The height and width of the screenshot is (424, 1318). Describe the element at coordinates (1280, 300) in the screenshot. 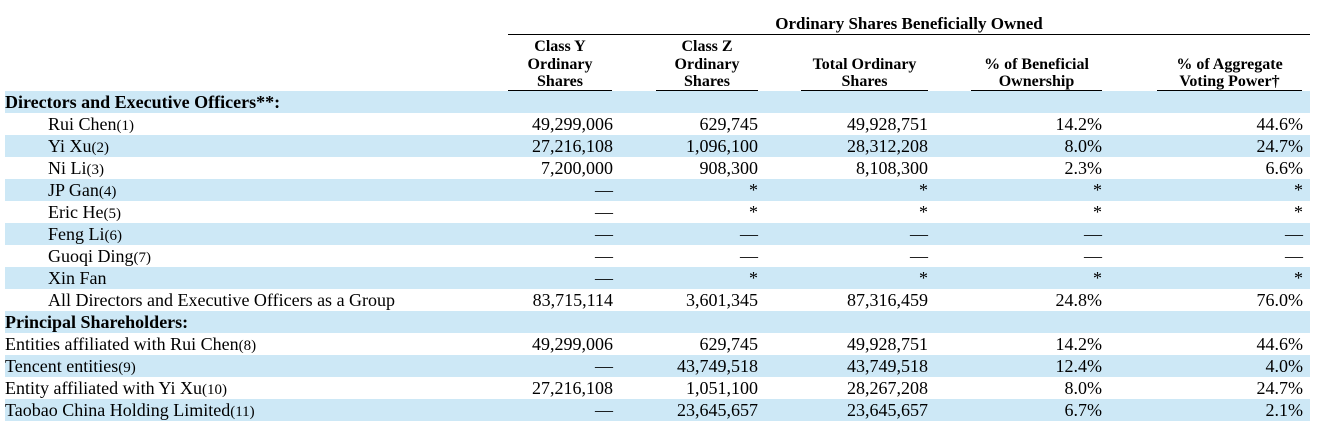

I see `value-cell: 76.0%` at that location.